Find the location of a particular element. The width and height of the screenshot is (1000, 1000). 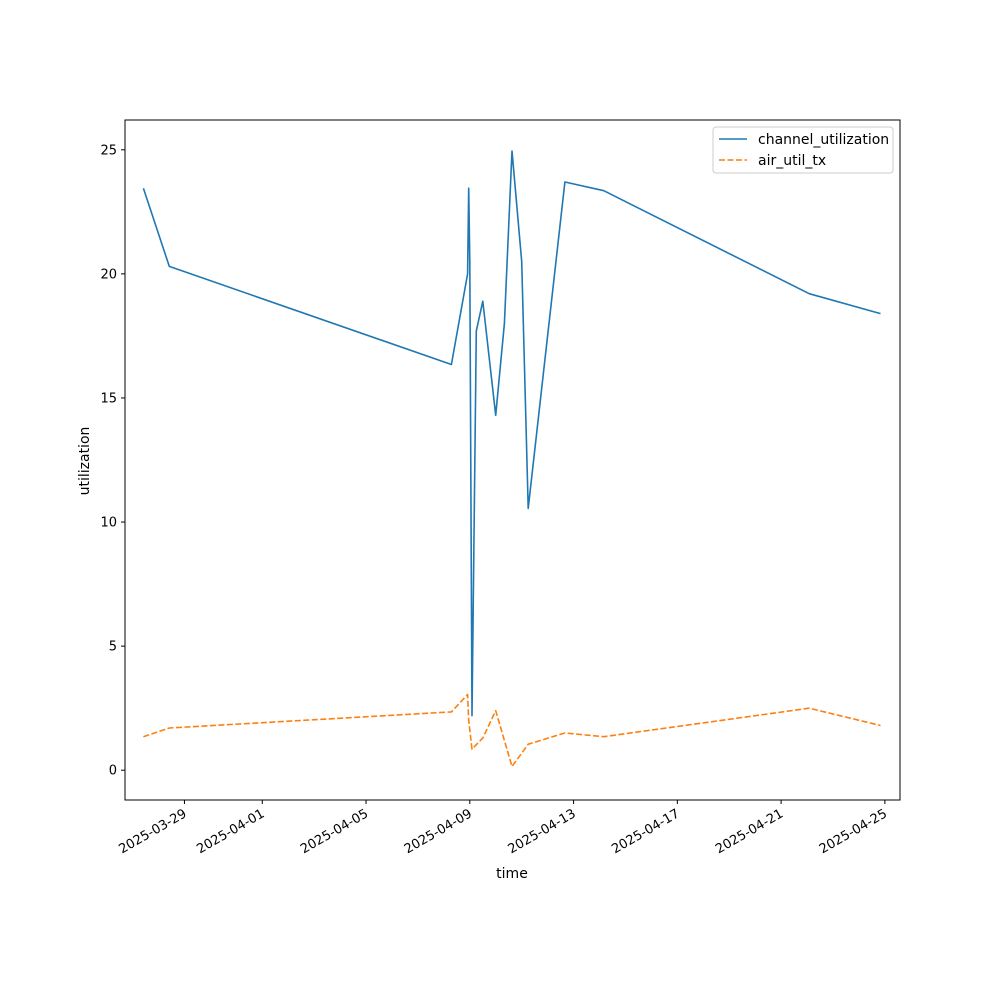

y-axis-label: utilization is located at coordinates (85, 461).